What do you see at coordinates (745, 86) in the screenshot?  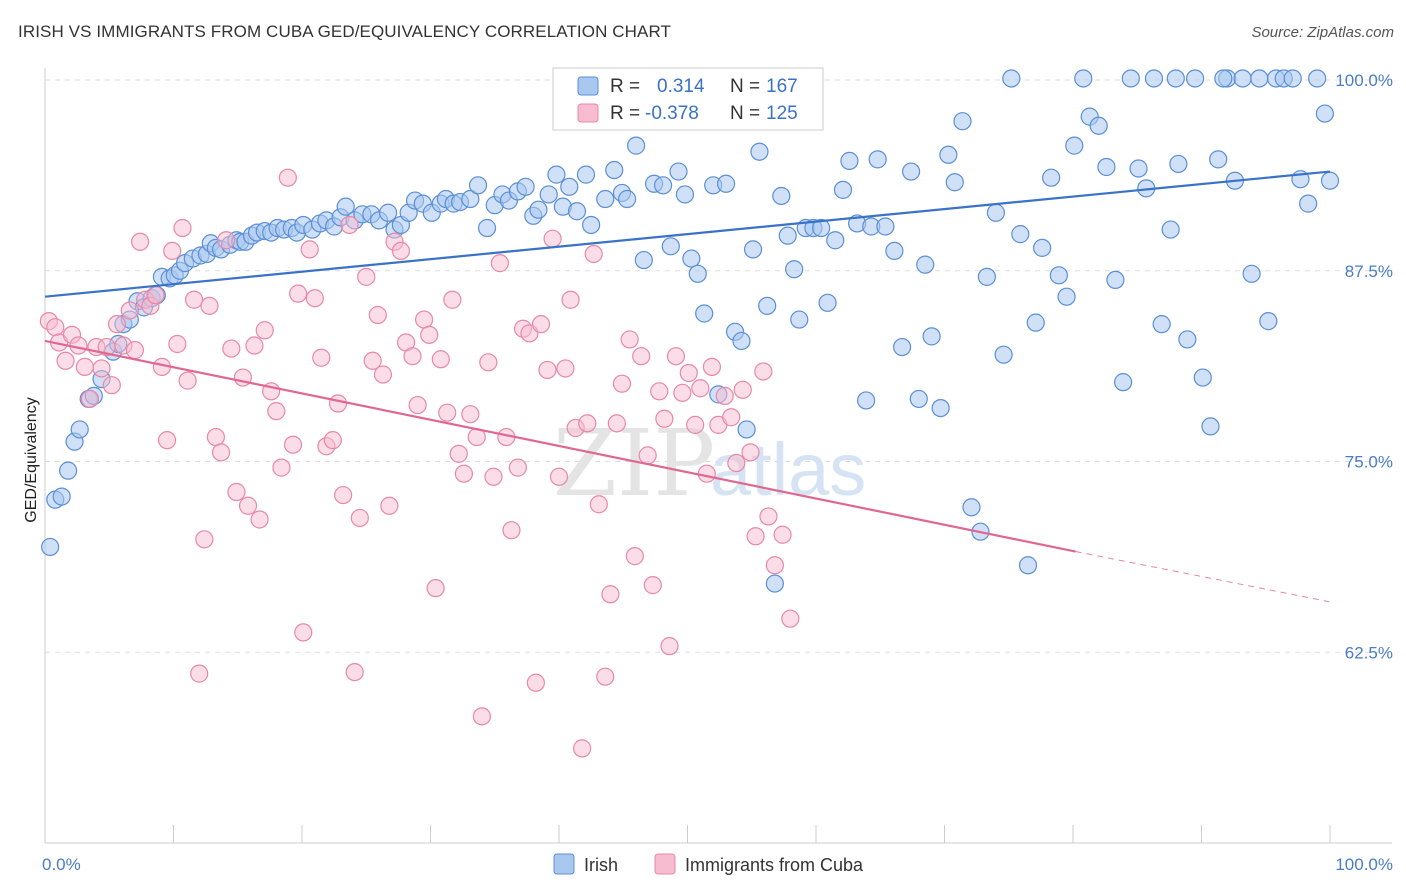 I see `legend-n-label-irish: N =` at bounding box center [745, 86].